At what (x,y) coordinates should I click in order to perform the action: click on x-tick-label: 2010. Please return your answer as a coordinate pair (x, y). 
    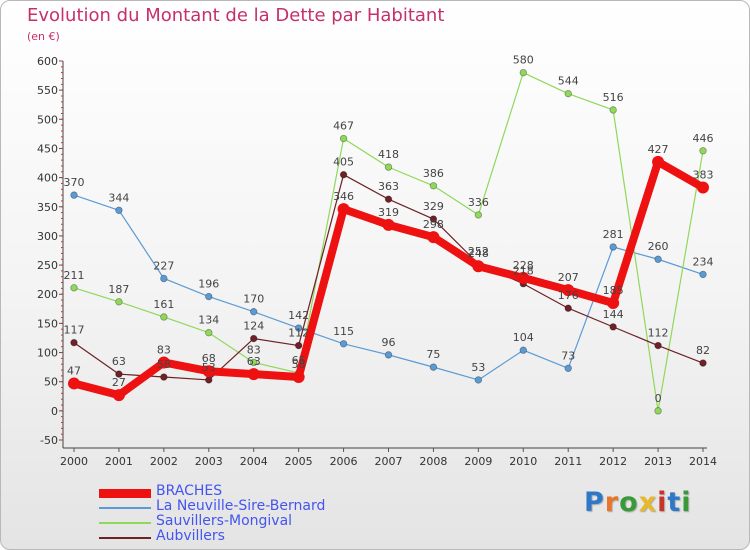
    Looking at the image, I should click on (523, 461).